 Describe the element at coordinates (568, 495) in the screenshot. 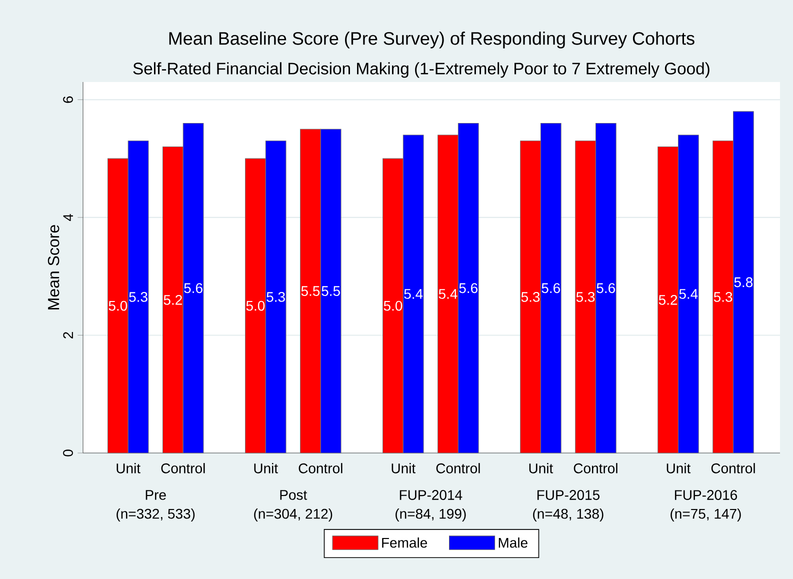

I see `text: FUP-2015` at that location.